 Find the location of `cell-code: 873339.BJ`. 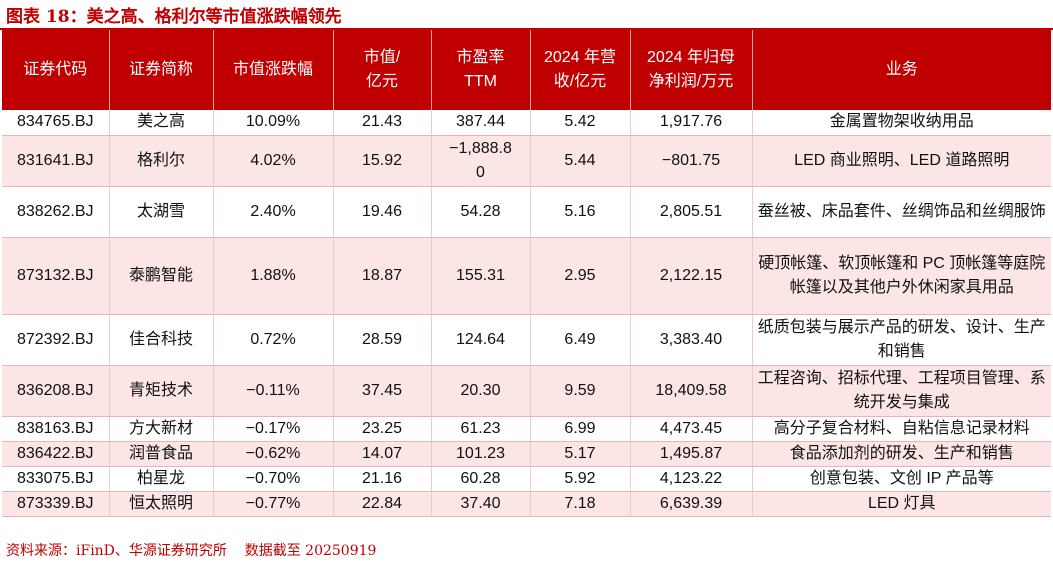

cell-code: 873339.BJ is located at coordinates (56, 504).